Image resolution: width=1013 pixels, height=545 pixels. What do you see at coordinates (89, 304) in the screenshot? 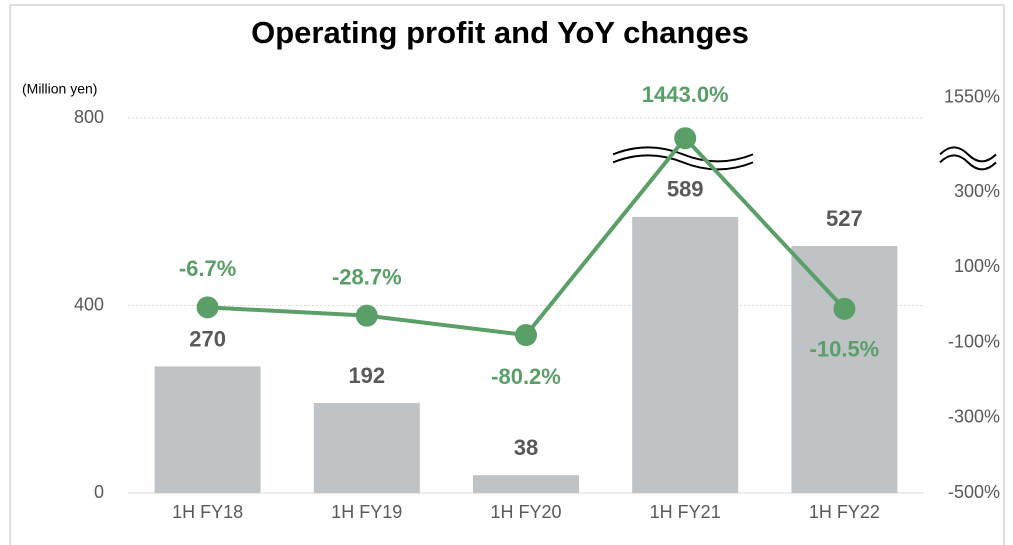
I see `y-tick-label: 400` at bounding box center [89, 304].